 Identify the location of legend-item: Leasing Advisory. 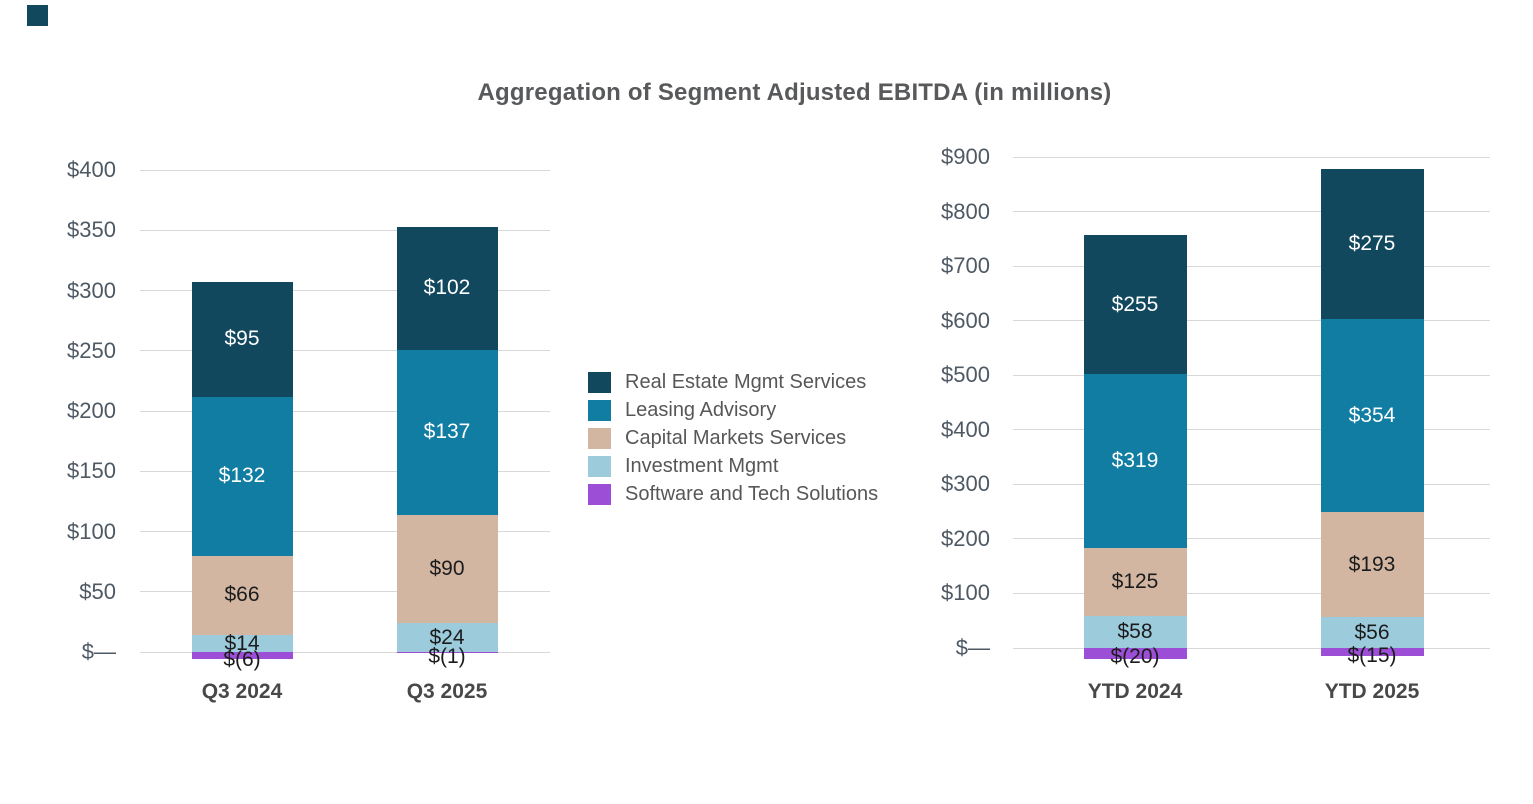
(733, 410).